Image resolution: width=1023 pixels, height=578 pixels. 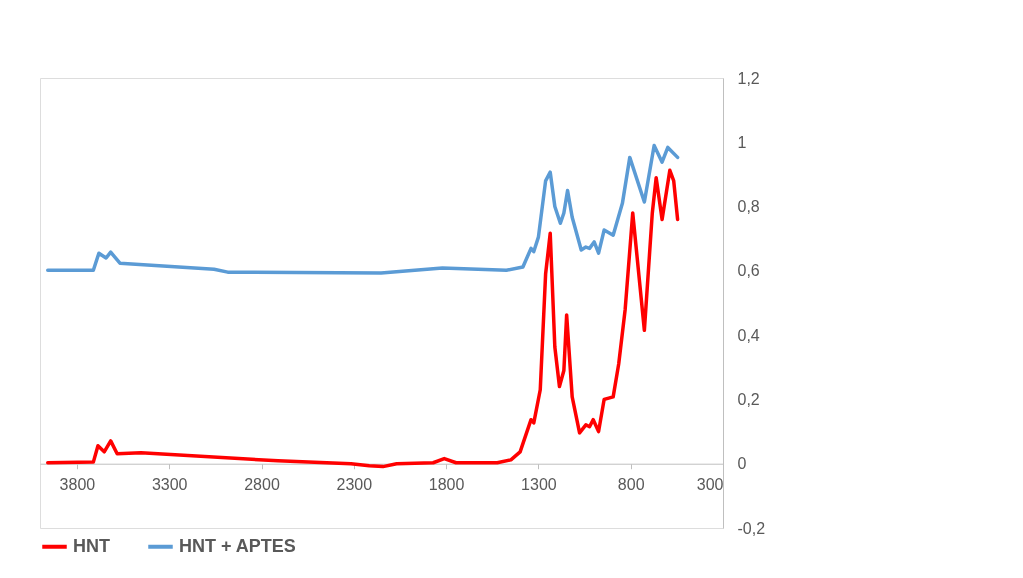 I want to click on x-tick-label: 2800, so click(x=262, y=485).